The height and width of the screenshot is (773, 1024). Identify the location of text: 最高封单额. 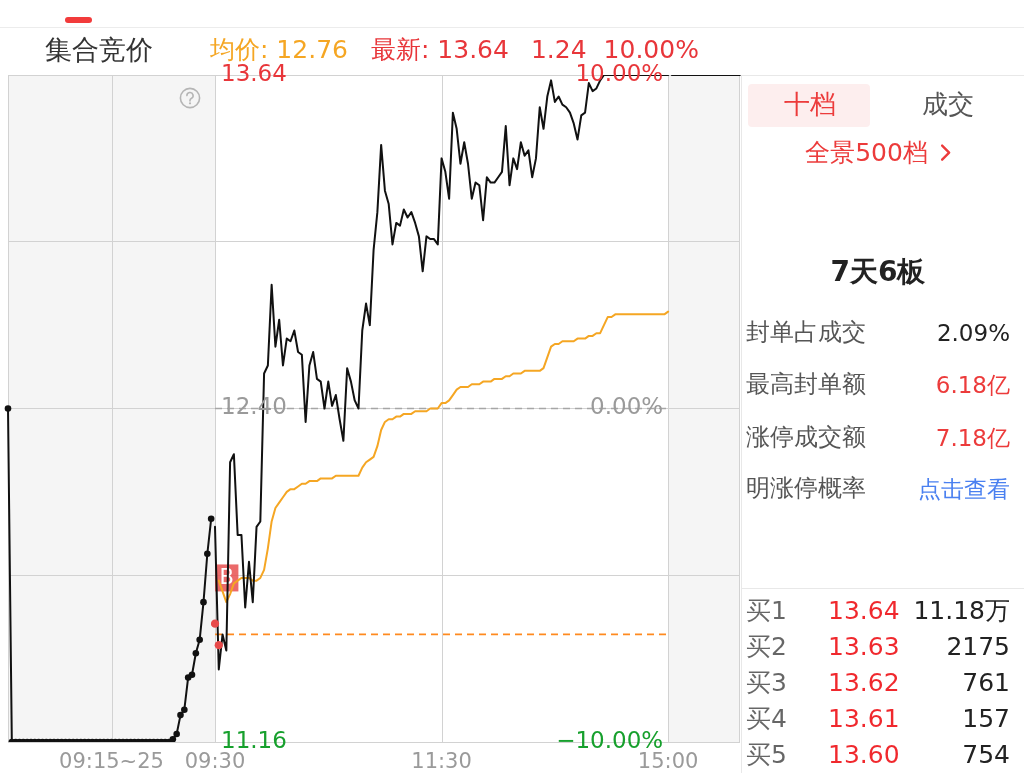
(806, 384).